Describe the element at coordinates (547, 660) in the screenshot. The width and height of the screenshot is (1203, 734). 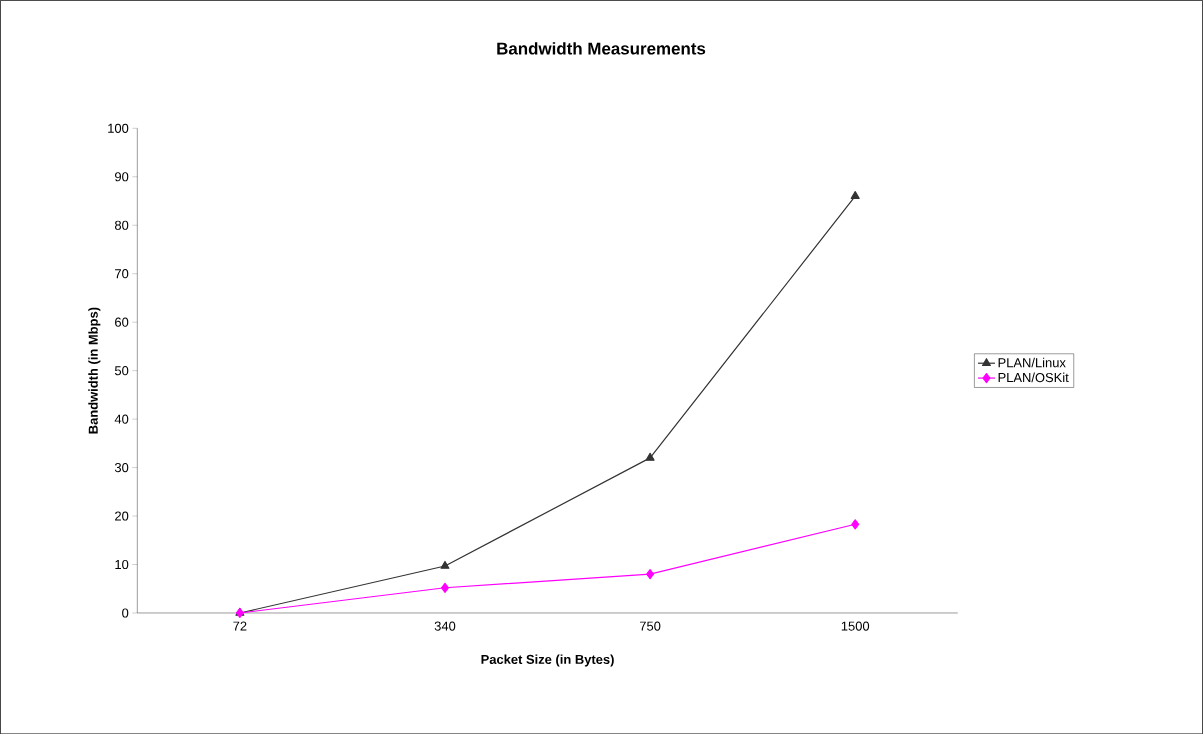
I see `x-axis-title: Packet Size (in Bytes)` at that location.